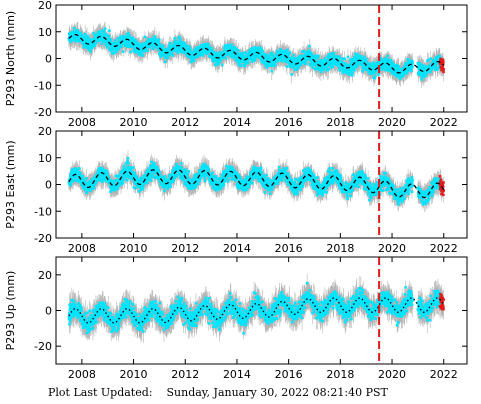 This screenshot has height=404, width=481. Describe the element at coordinates (43, 85) in the screenshot. I see `y-tick-label: -10` at that location.